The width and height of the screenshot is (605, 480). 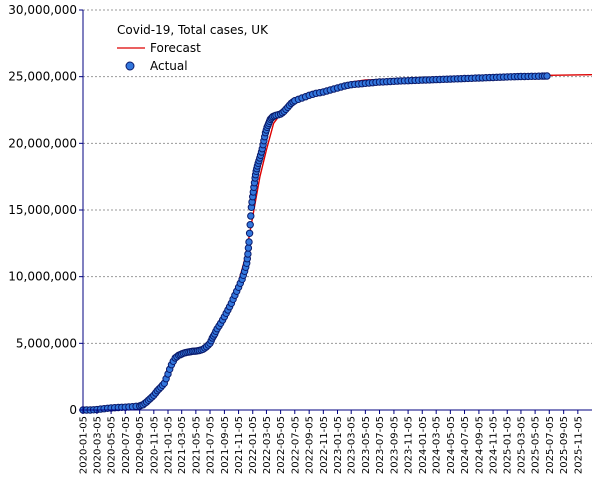 What do you see at coordinates (494, 445) in the screenshot?
I see `x-tick-label: 2024-11-05` at bounding box center [494, 445].